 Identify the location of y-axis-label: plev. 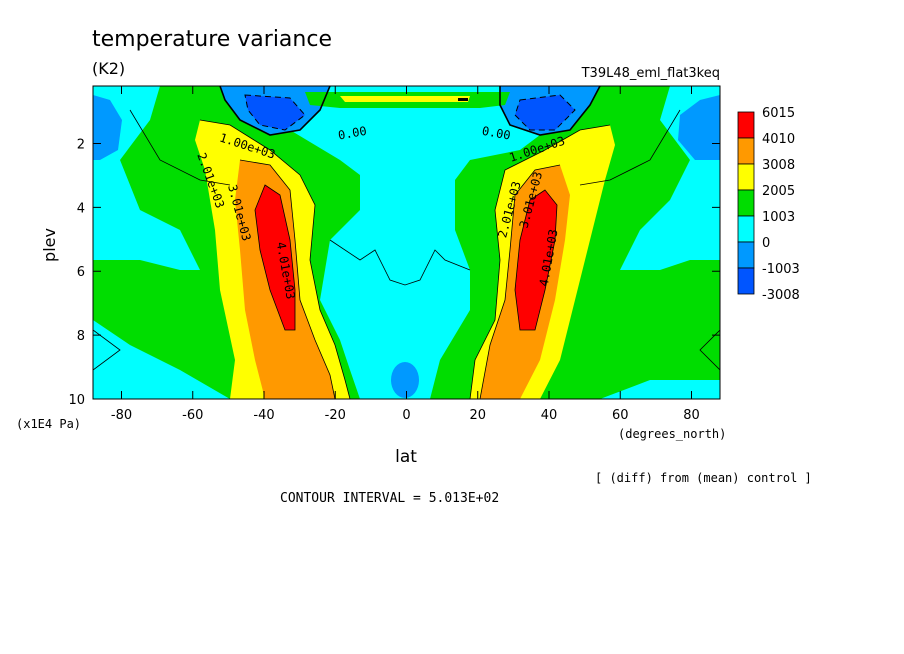
(49, 245).